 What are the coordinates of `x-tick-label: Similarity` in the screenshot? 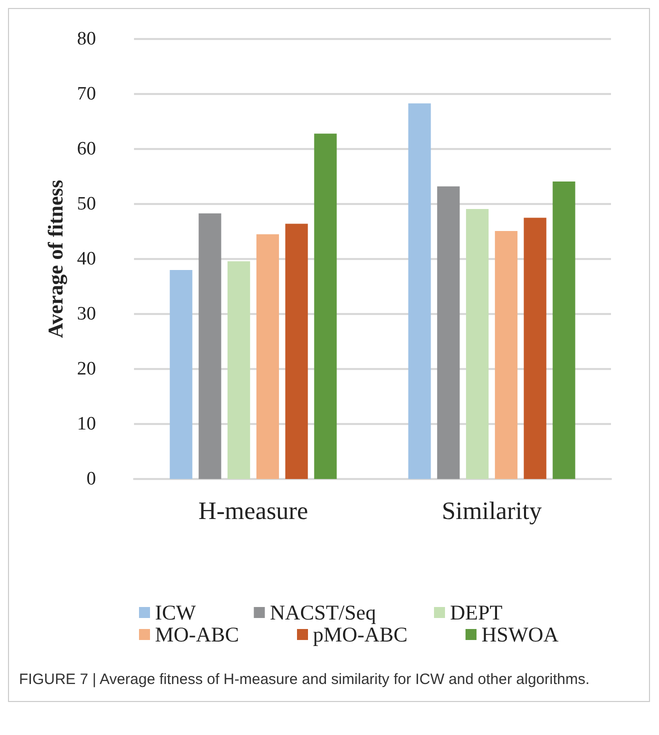 It's located at (492, 511).